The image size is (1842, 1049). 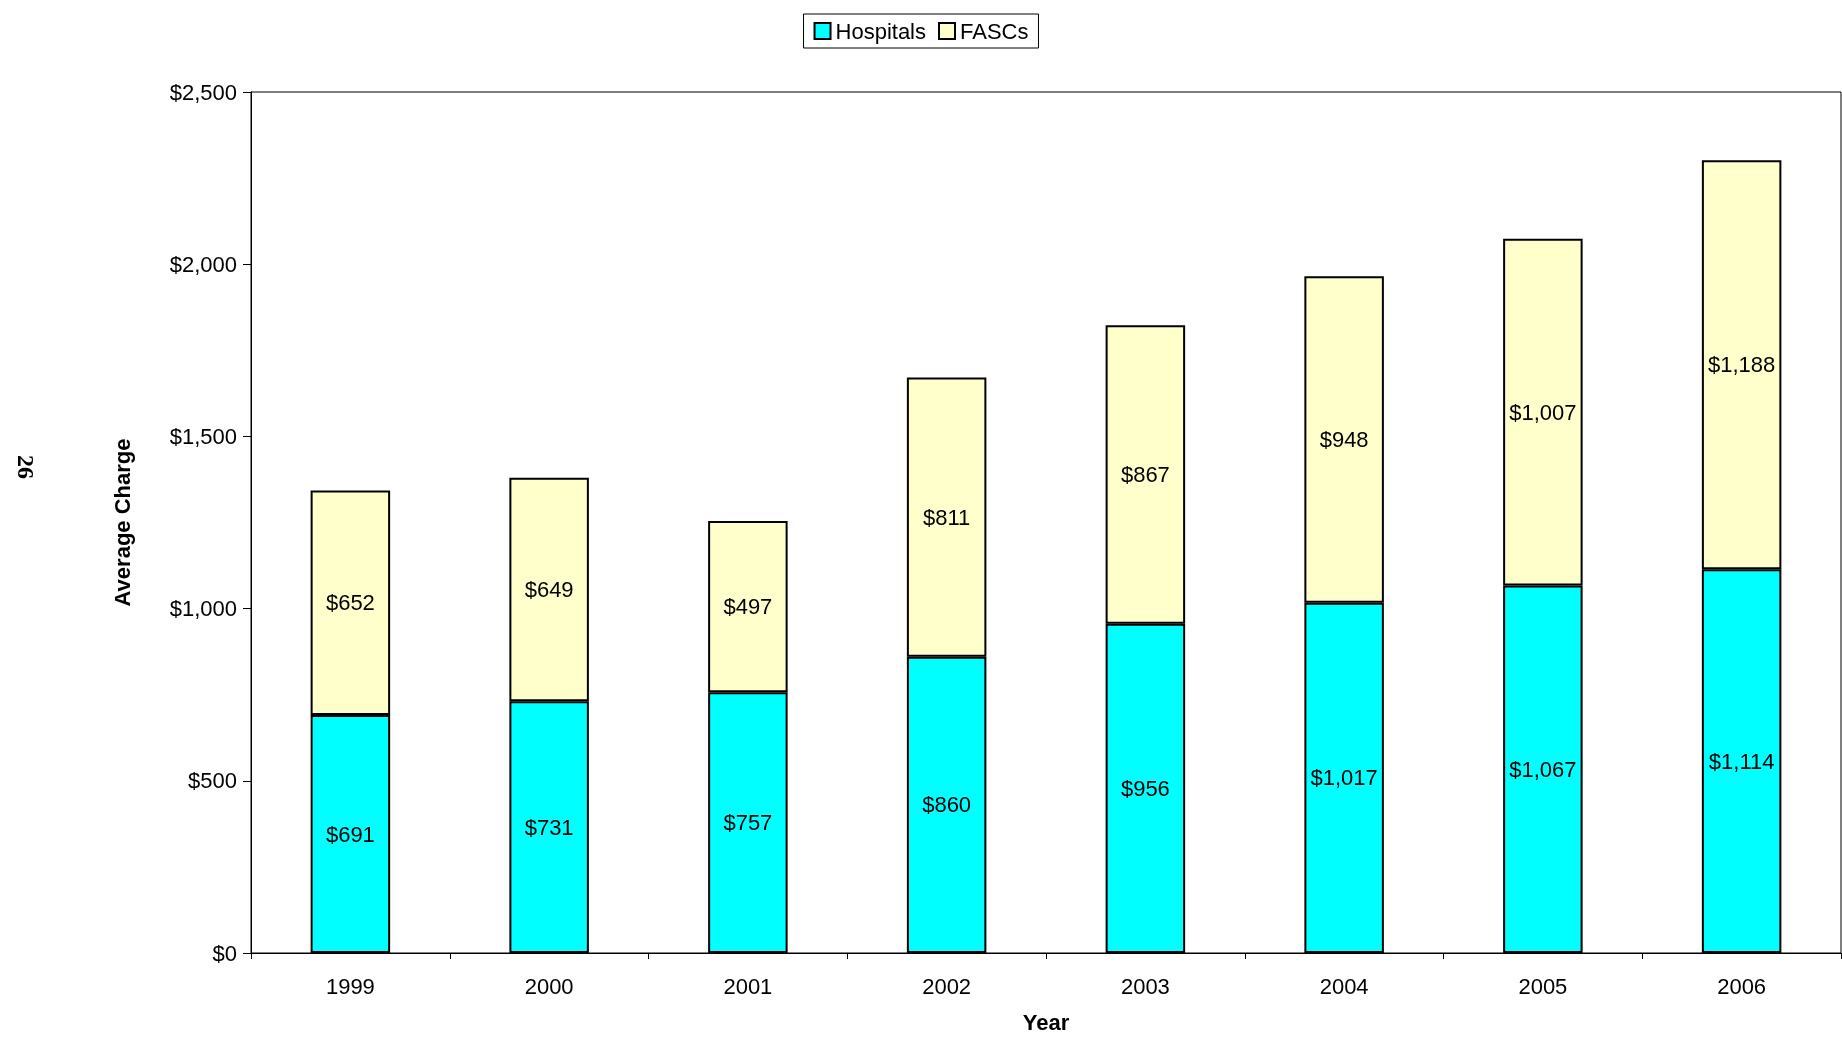 What do you see at coordinates (748, 823) in the screenshot?
I see `data-label: $757` at bounding box center [748, 823].